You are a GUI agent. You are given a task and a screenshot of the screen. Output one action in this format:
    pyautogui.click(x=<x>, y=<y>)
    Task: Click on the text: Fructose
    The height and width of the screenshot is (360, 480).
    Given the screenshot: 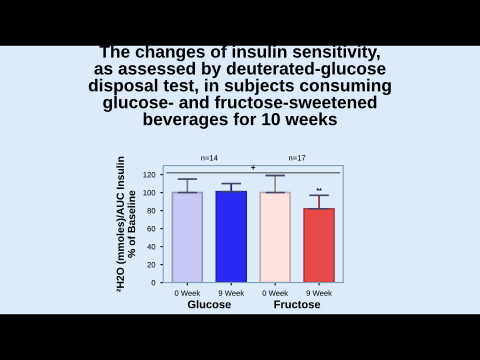 What is the action you would take?
    pyautogui.click(x=297, y=304)
    